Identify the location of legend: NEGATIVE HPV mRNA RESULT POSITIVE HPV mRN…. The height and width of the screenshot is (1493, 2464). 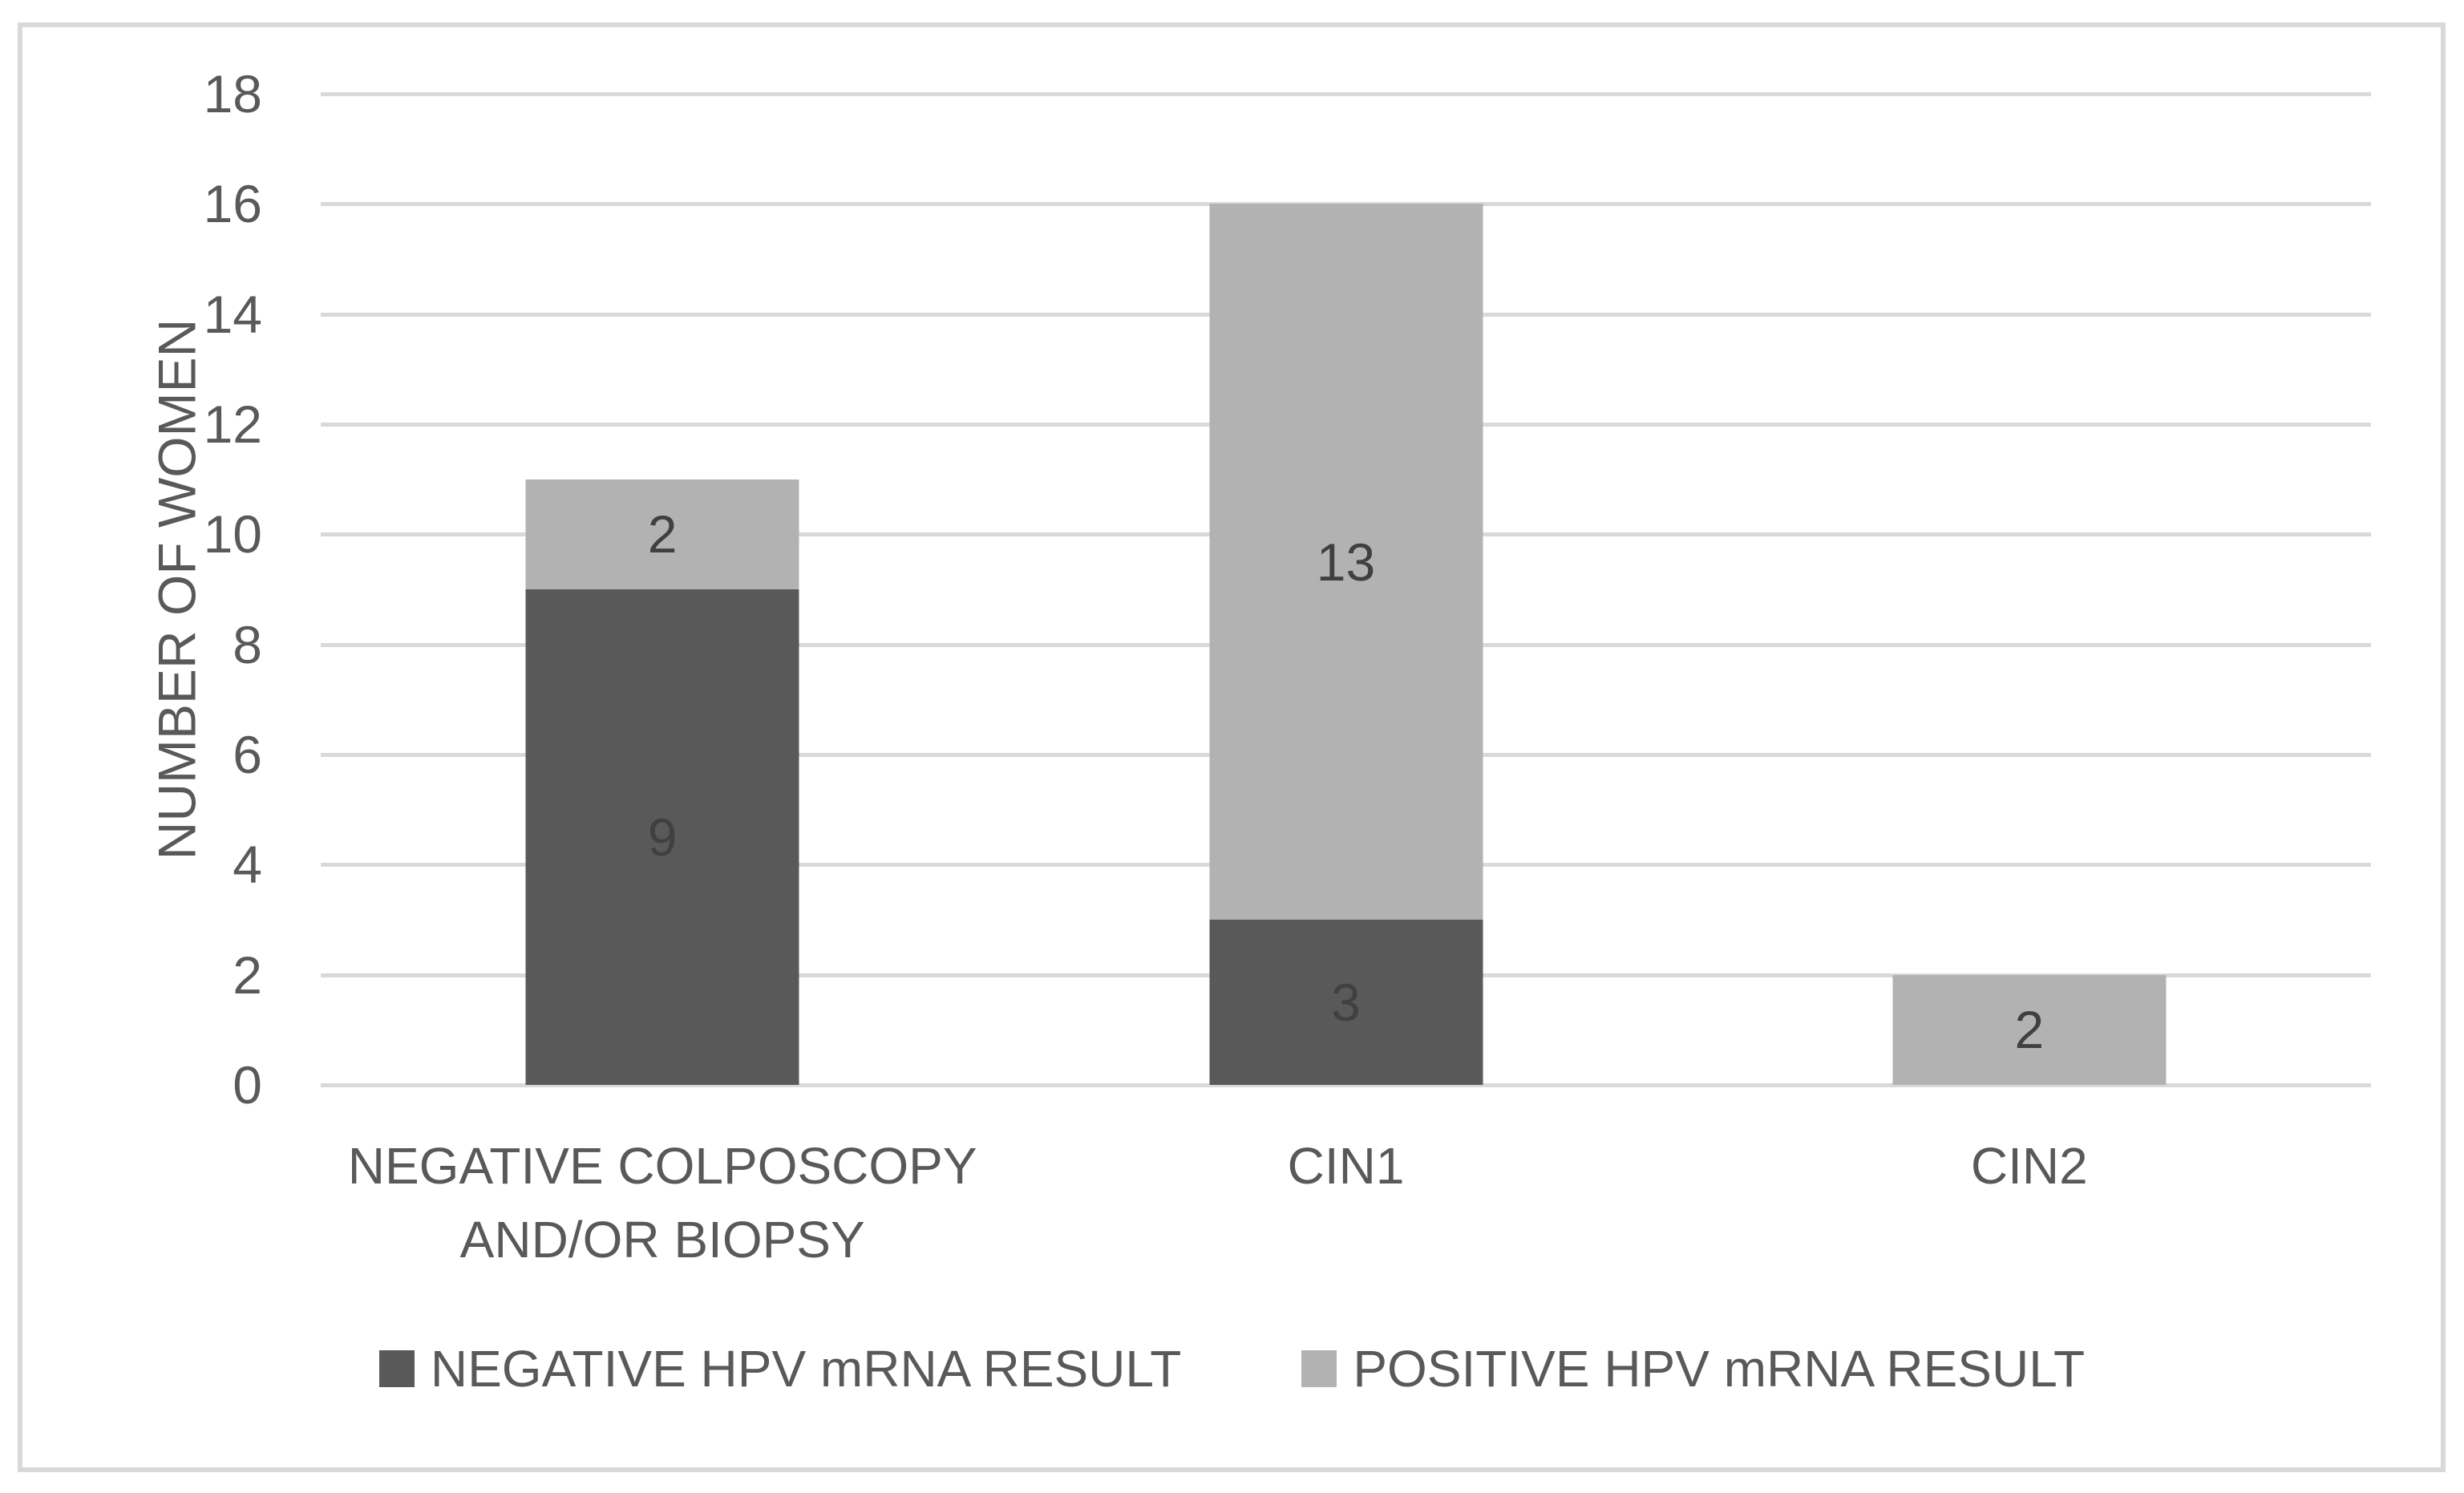
(1232, 1369).